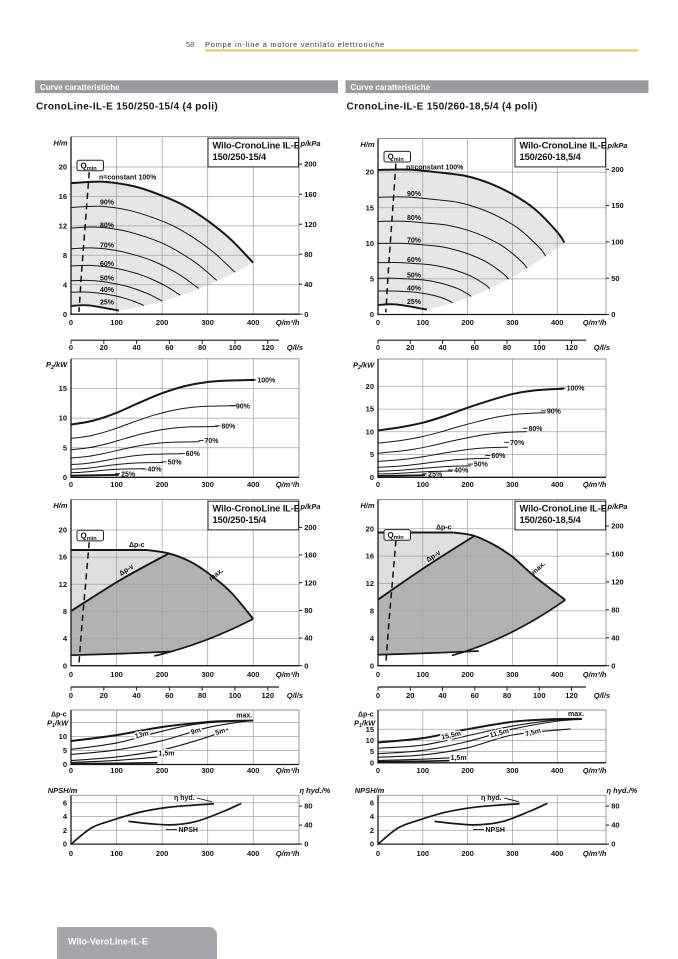 The width and height of the screenshot is (678, 959). Describe the element at coordinates (266, 381) in the screenshot. I see `svg-text: 100%` at that location.